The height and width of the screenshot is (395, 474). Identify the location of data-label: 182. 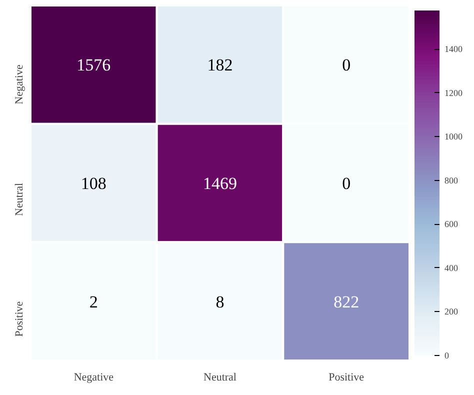
(220, 65).